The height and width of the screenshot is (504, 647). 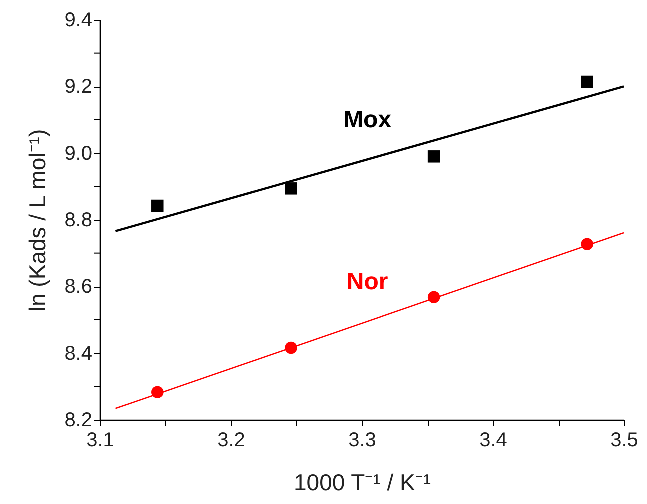 I want to click on y-tick-label: 9.4, so click(x=78, y=21).